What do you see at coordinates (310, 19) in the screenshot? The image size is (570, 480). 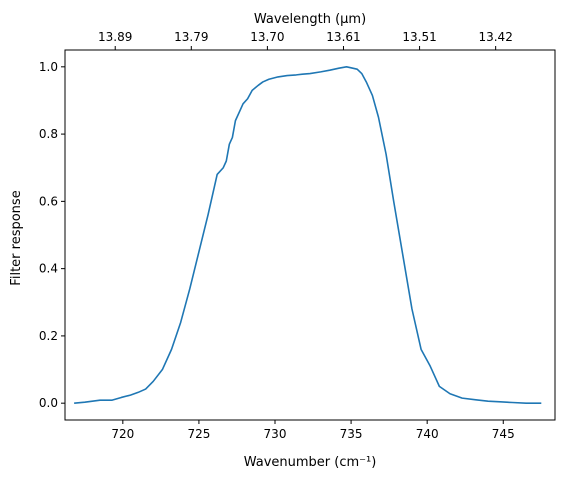 I see `top-axis-label: Wavelength (μm)` at bounding box center [310, 19].